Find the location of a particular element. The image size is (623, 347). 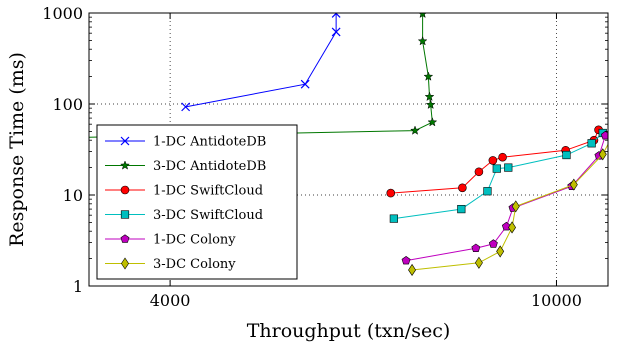

y-axis-label: Response Time (ms) is located at coordinates (17, 149).